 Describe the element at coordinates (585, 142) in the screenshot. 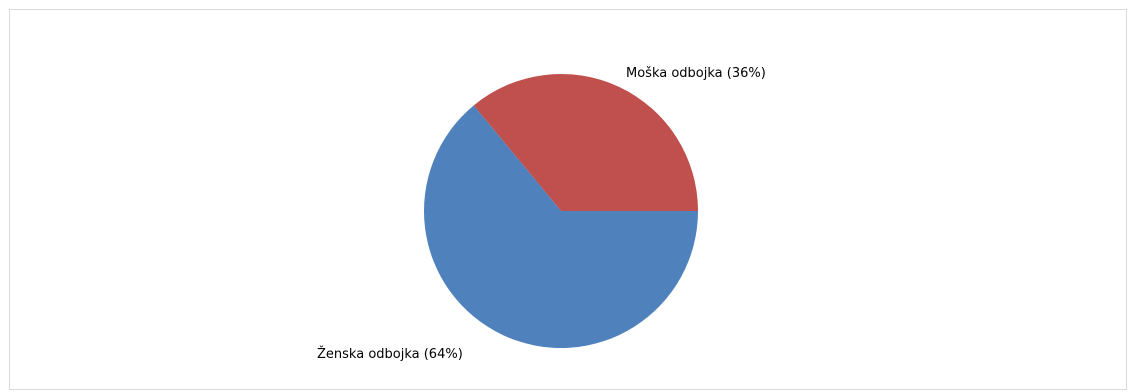

I see `pie-slice-moska-odbojka` at that location.